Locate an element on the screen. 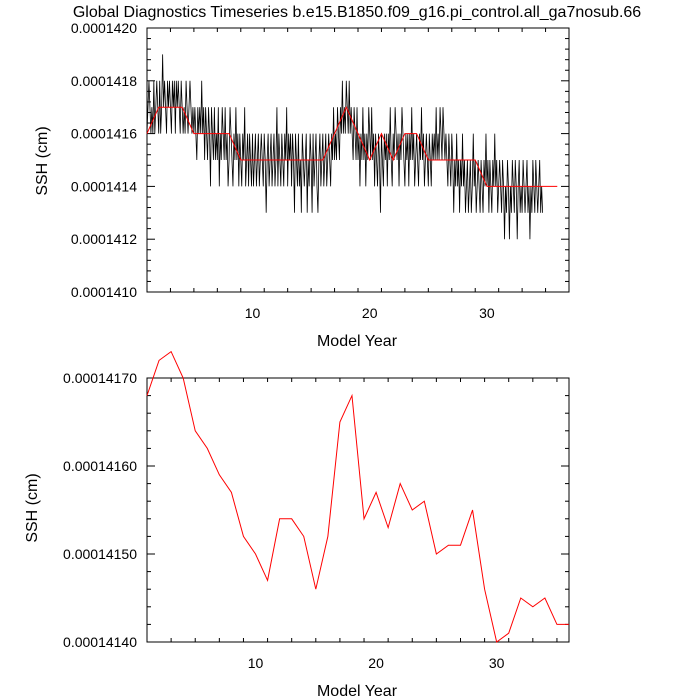  bottom-x-tick-label: 30 is located at coordinates (497, 663).